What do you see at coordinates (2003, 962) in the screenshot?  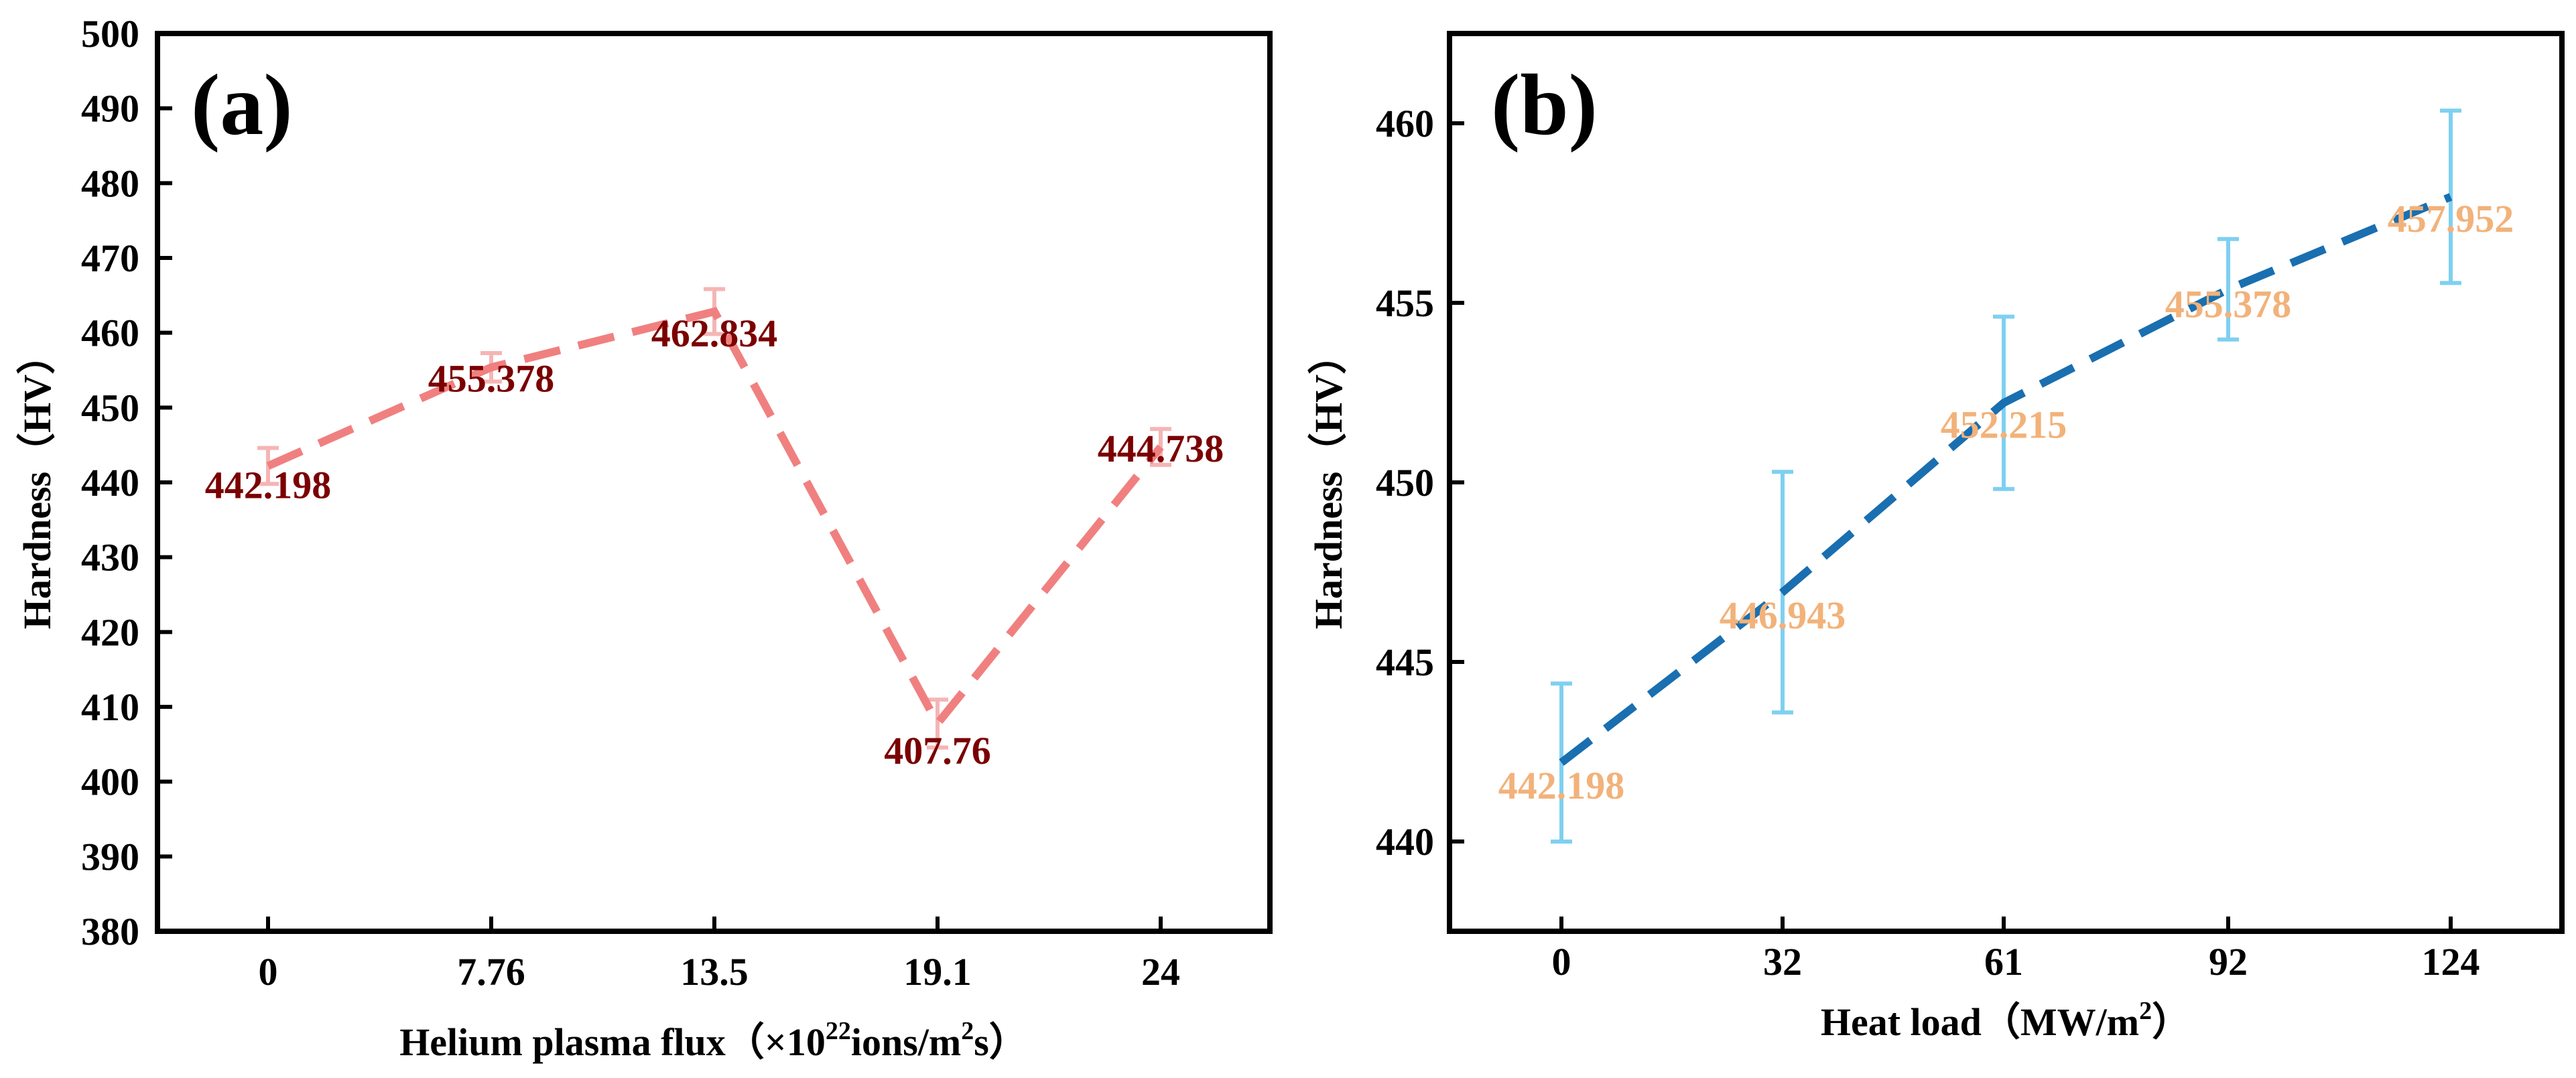 I see `x-tick-label: 61` at bounding box center [2003, 962].